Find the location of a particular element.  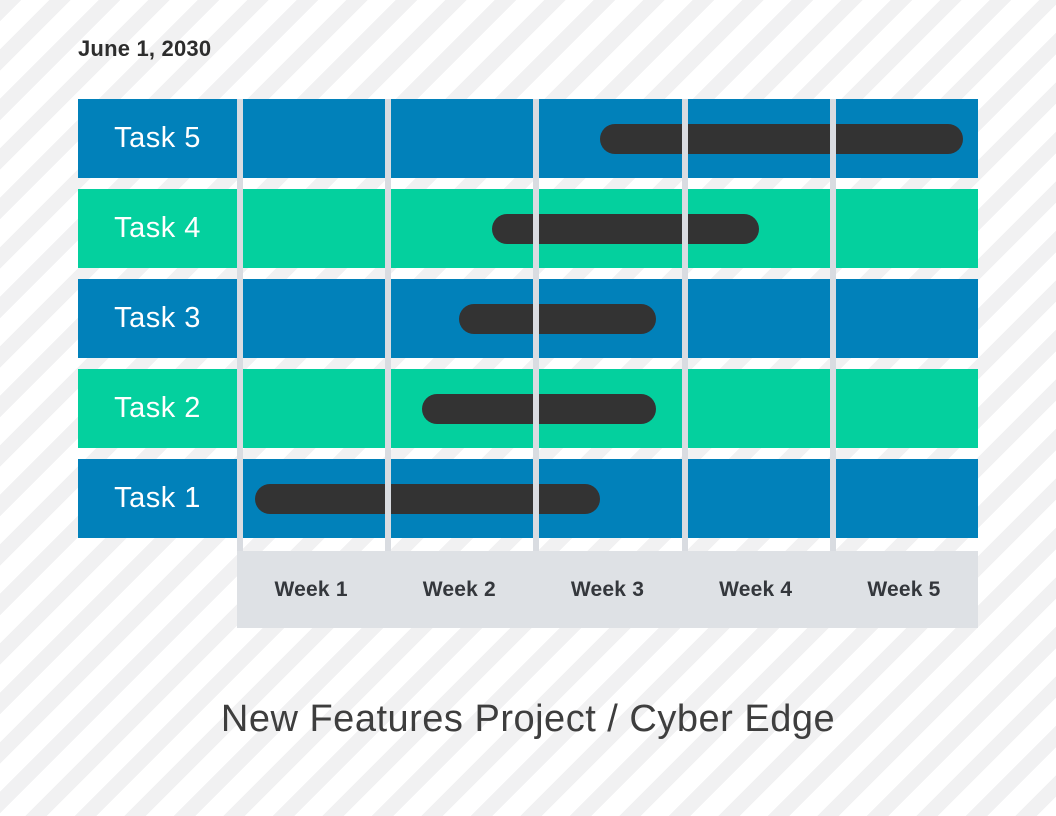

week-axis: Week 1 Week 2 Week 3 Week 4 Week 5 is located at coordinates (607, 589).